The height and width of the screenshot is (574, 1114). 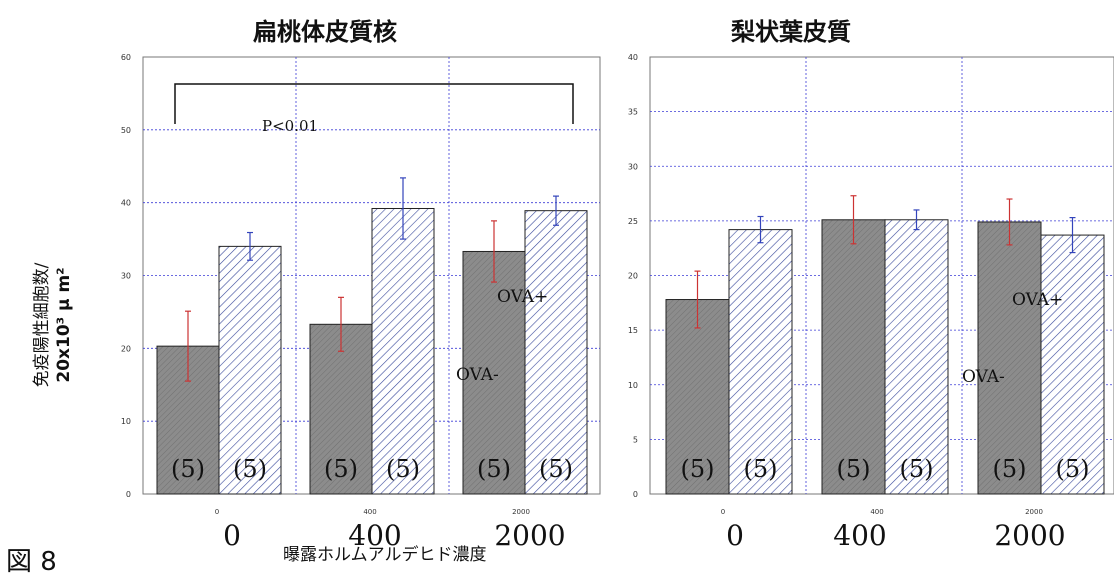 I want to click on y-axis-label-line1: 免疫陽性細胞数/, so click(x=42, y=324).